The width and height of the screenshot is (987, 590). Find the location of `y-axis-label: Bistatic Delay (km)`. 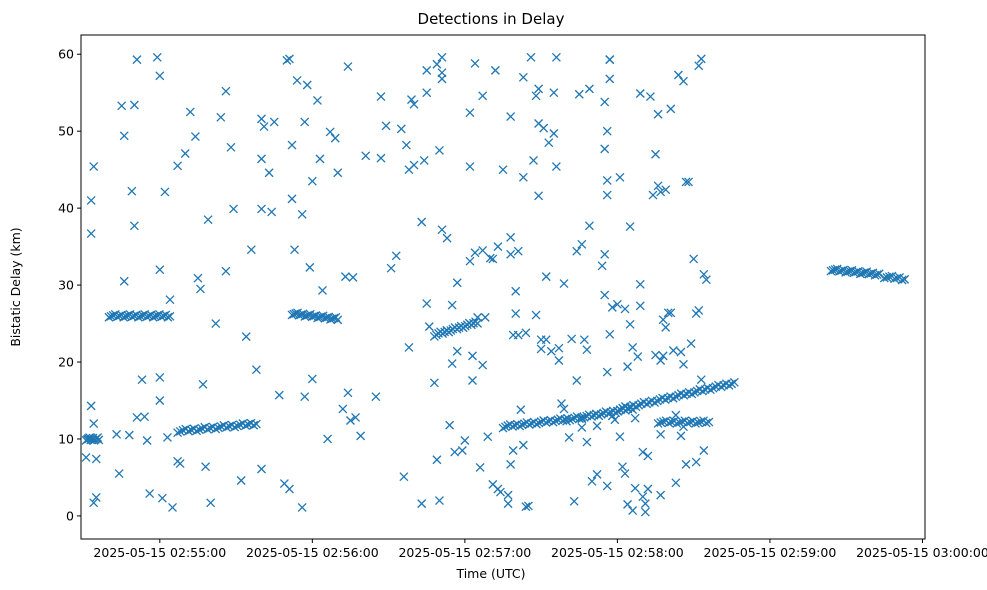

y-axis-label: Bistatic Delay (km) is located at coordinates (15, 286).